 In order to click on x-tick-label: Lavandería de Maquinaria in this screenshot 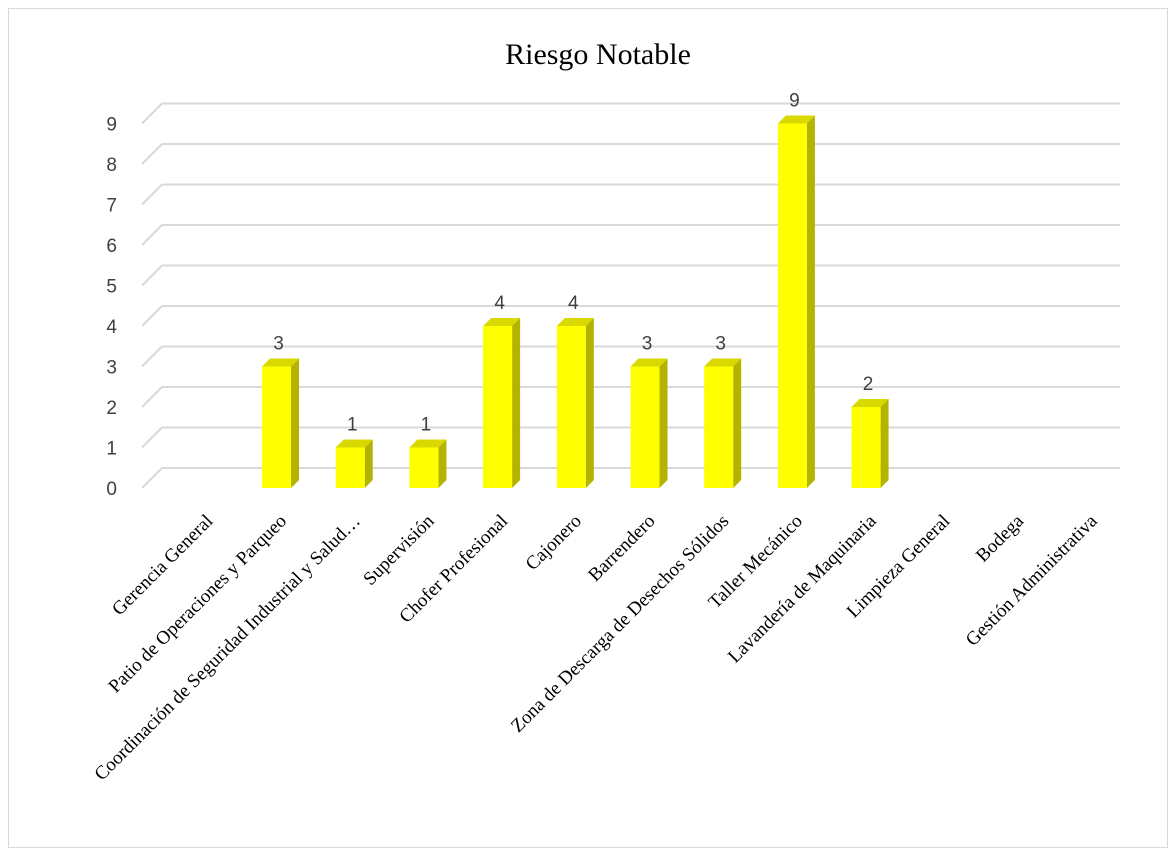, I will do `click(802, 588)`.